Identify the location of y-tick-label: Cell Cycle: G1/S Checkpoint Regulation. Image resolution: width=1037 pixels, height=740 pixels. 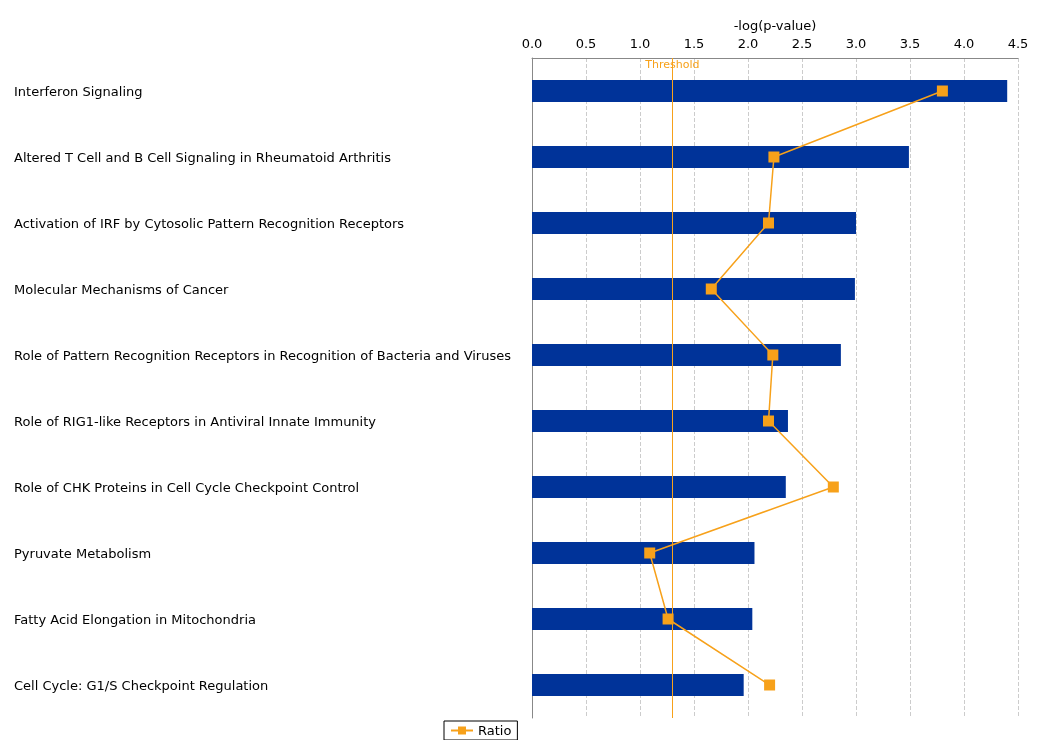
(141, 685).